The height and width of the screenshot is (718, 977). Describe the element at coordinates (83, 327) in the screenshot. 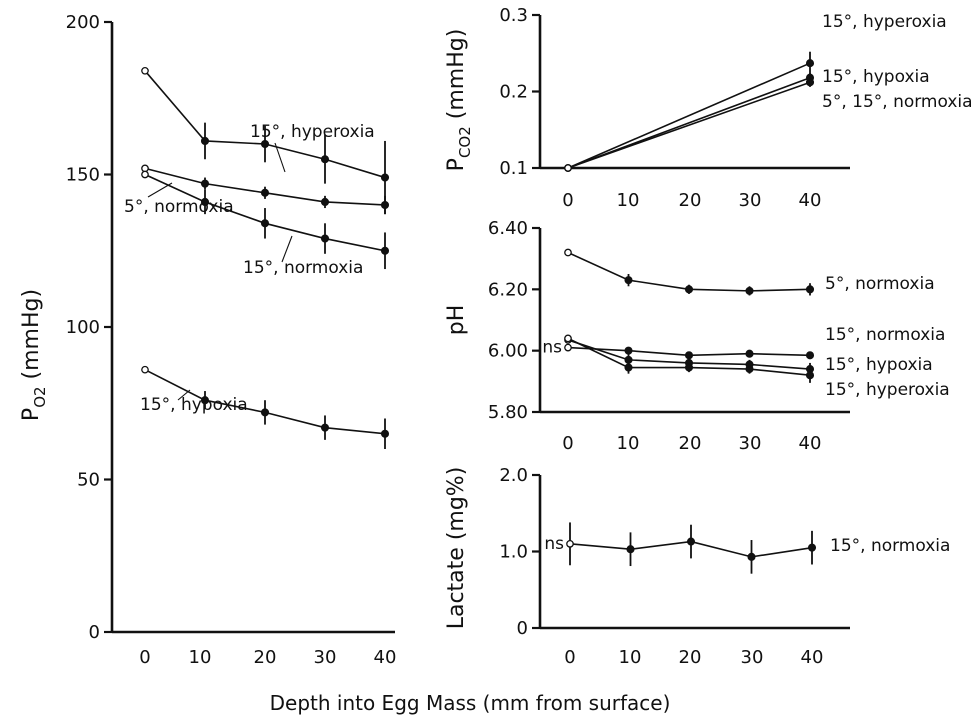

I see `po2-y-tick-label: 100` at that location.